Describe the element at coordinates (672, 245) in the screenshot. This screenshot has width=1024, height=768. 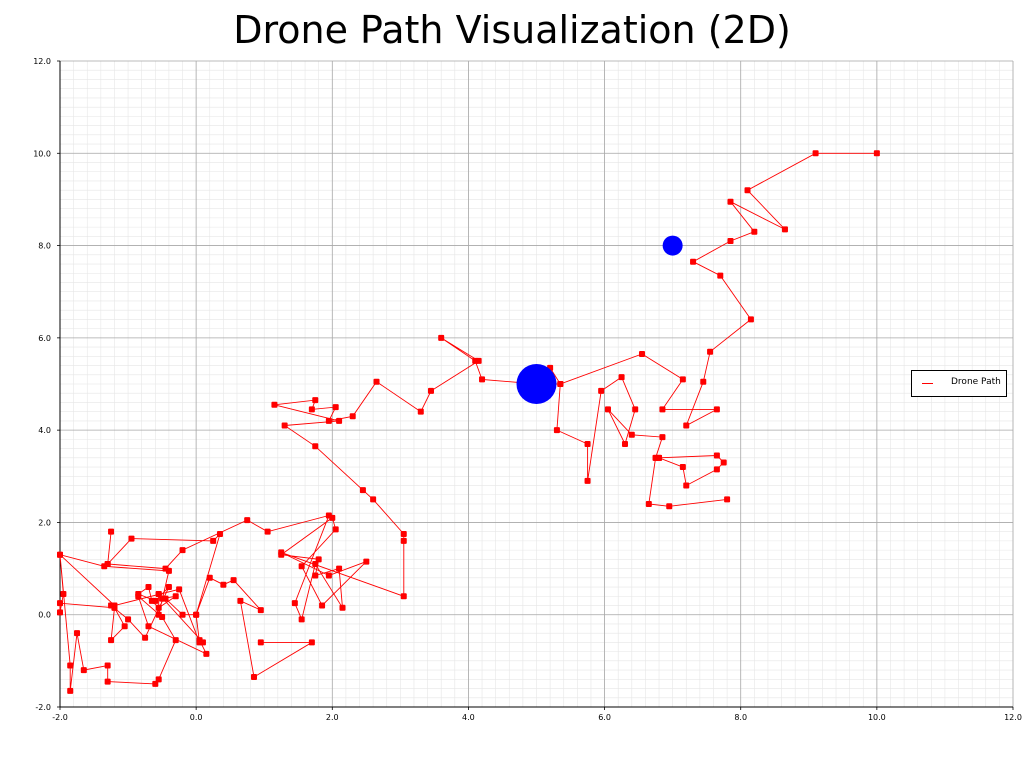
I see `small-blue-marker` at that location.